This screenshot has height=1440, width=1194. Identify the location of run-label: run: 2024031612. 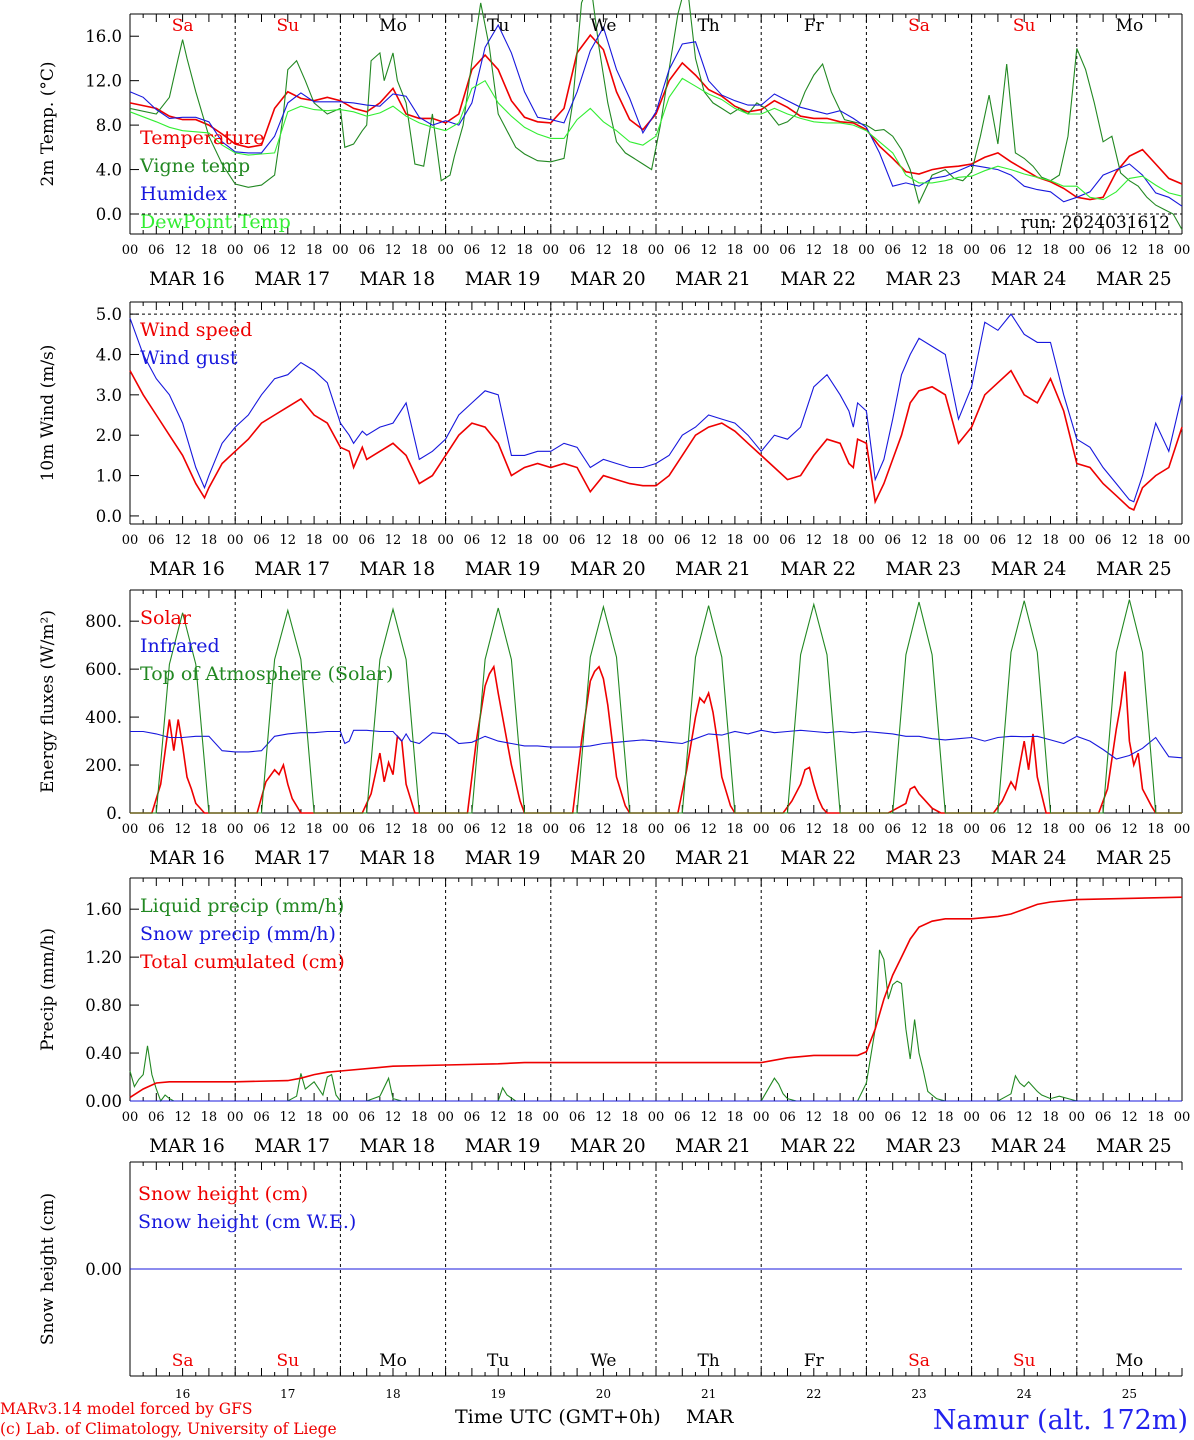
(1095, 223).